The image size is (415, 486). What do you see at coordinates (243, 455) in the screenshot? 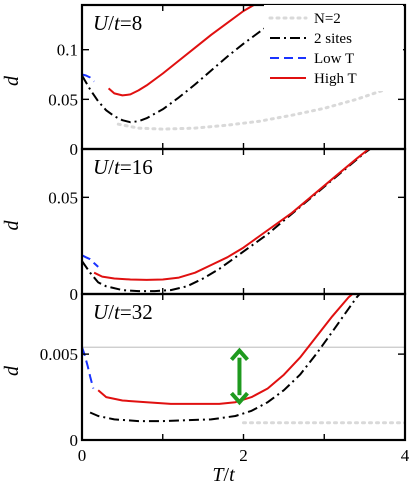
I see `x-tick-label: 2` at bounding box center [243, 455].